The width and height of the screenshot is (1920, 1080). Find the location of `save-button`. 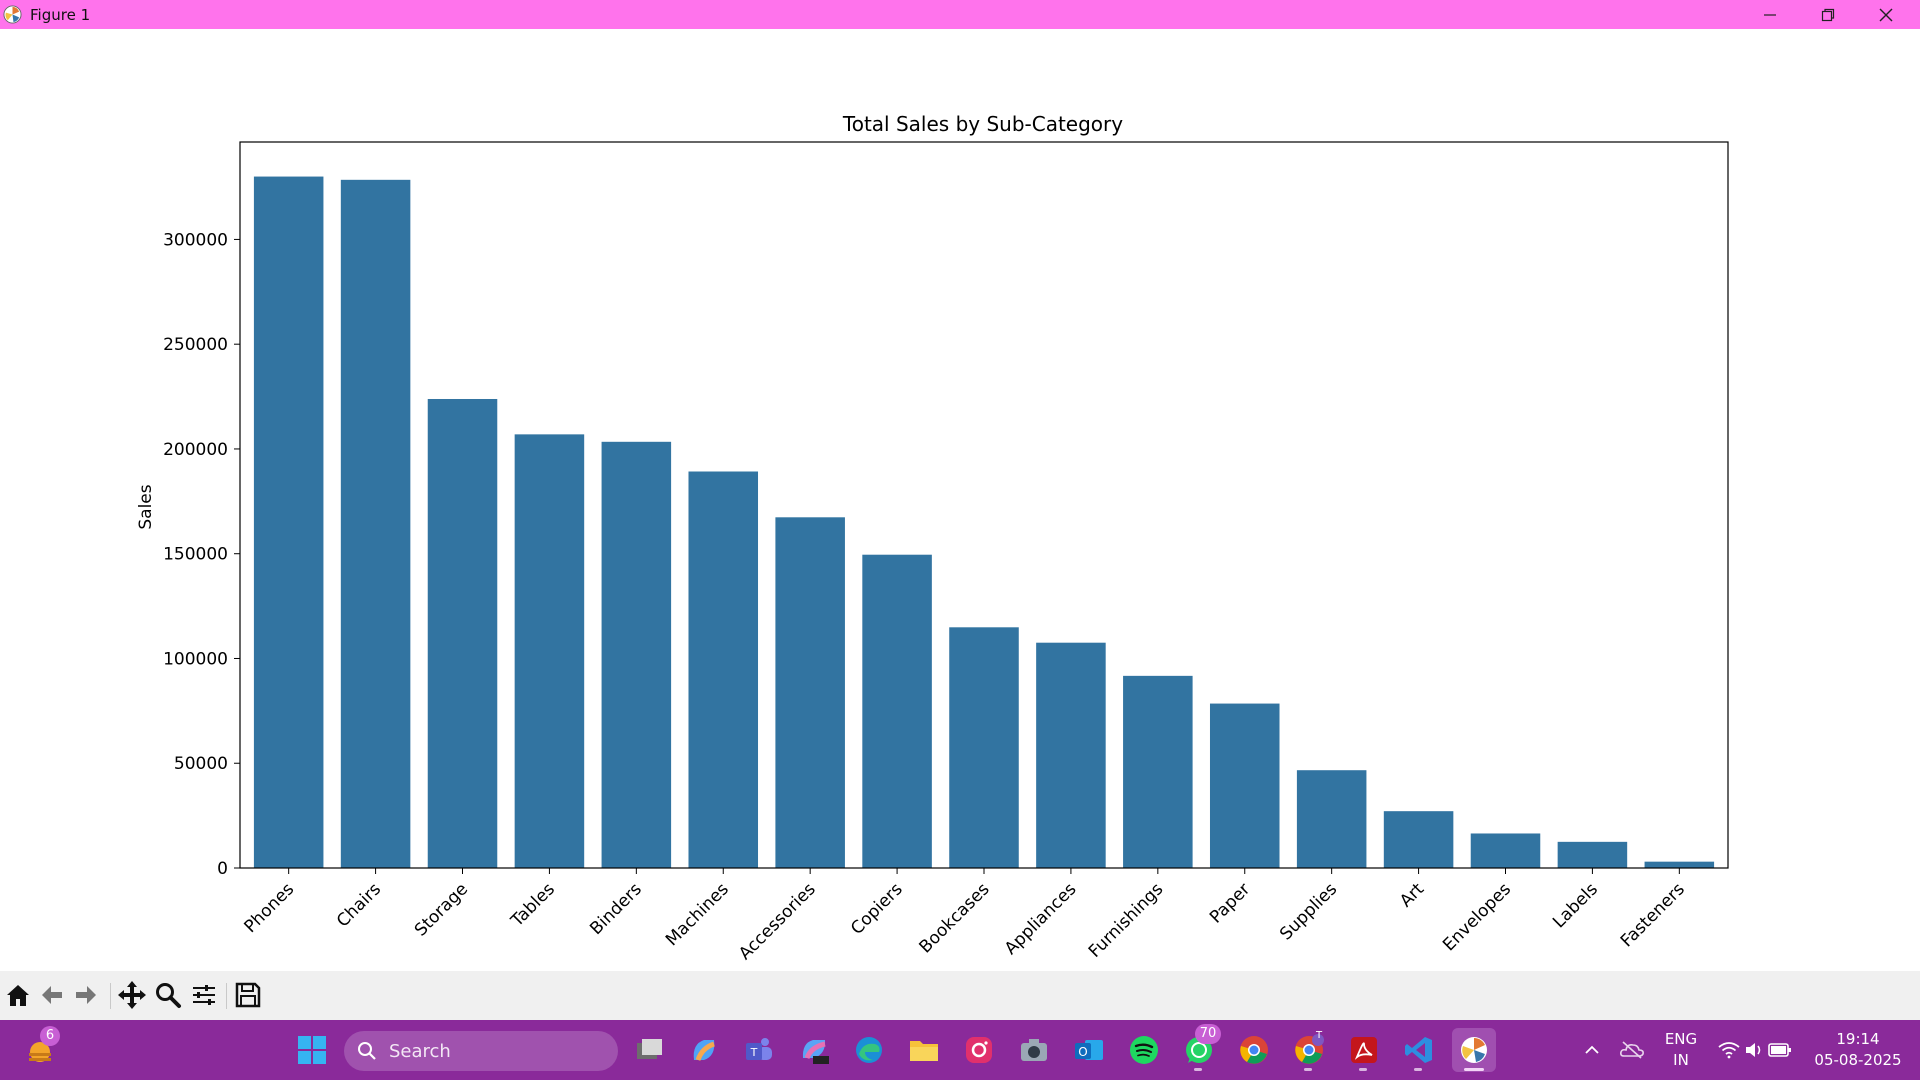

save-button is located at coordinates (248, 995).